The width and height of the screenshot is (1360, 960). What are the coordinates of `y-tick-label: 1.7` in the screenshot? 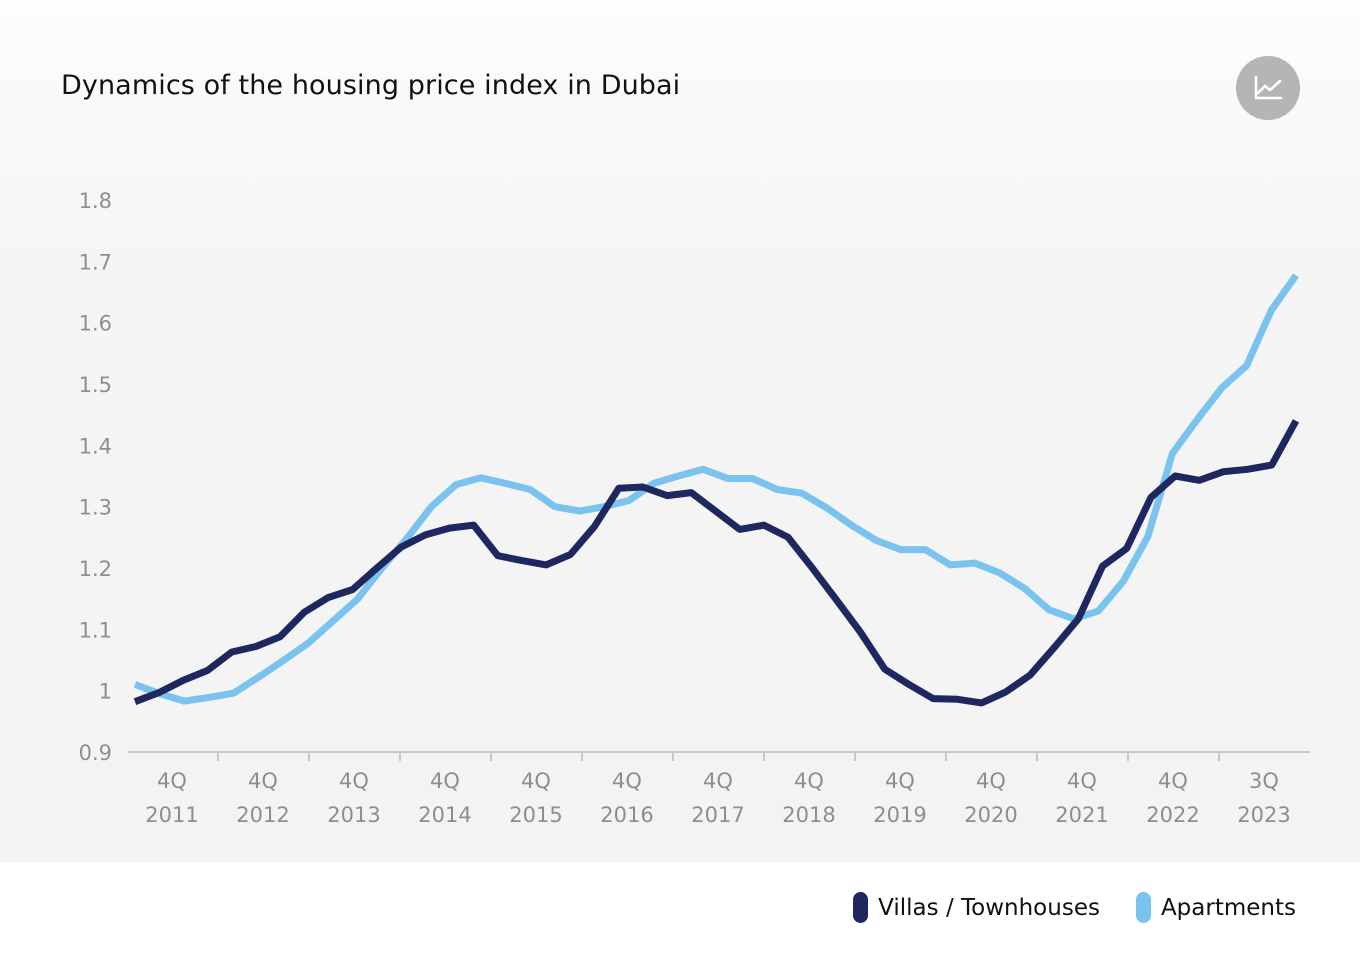 It's located at (95, 262).